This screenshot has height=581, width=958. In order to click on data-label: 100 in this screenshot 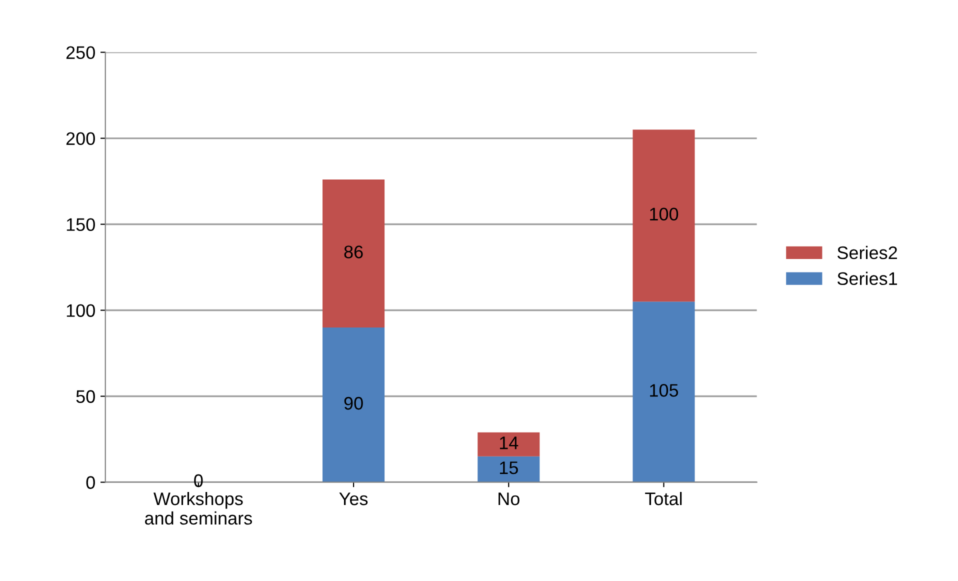, I will do `click(664, 214)`.